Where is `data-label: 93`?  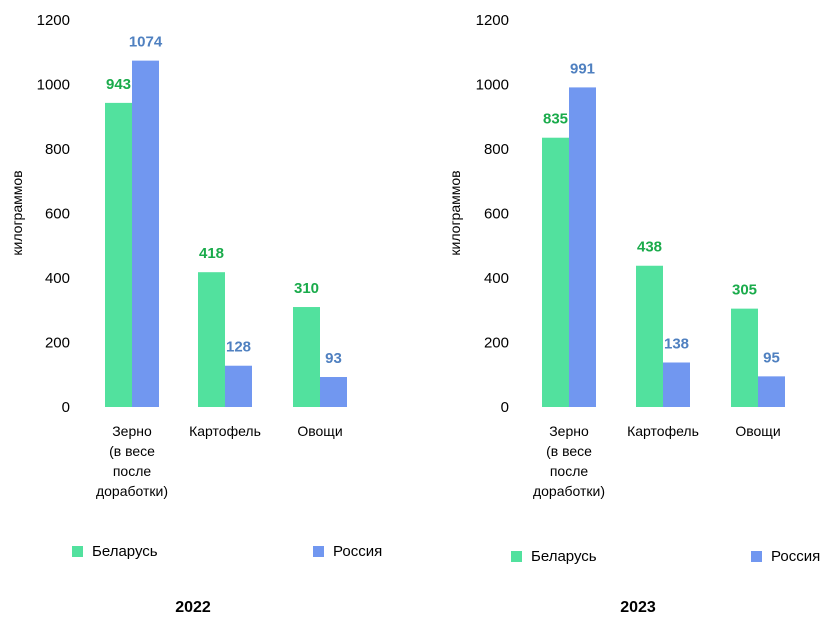 data-label: 93 is located at coordinates (333, 358).